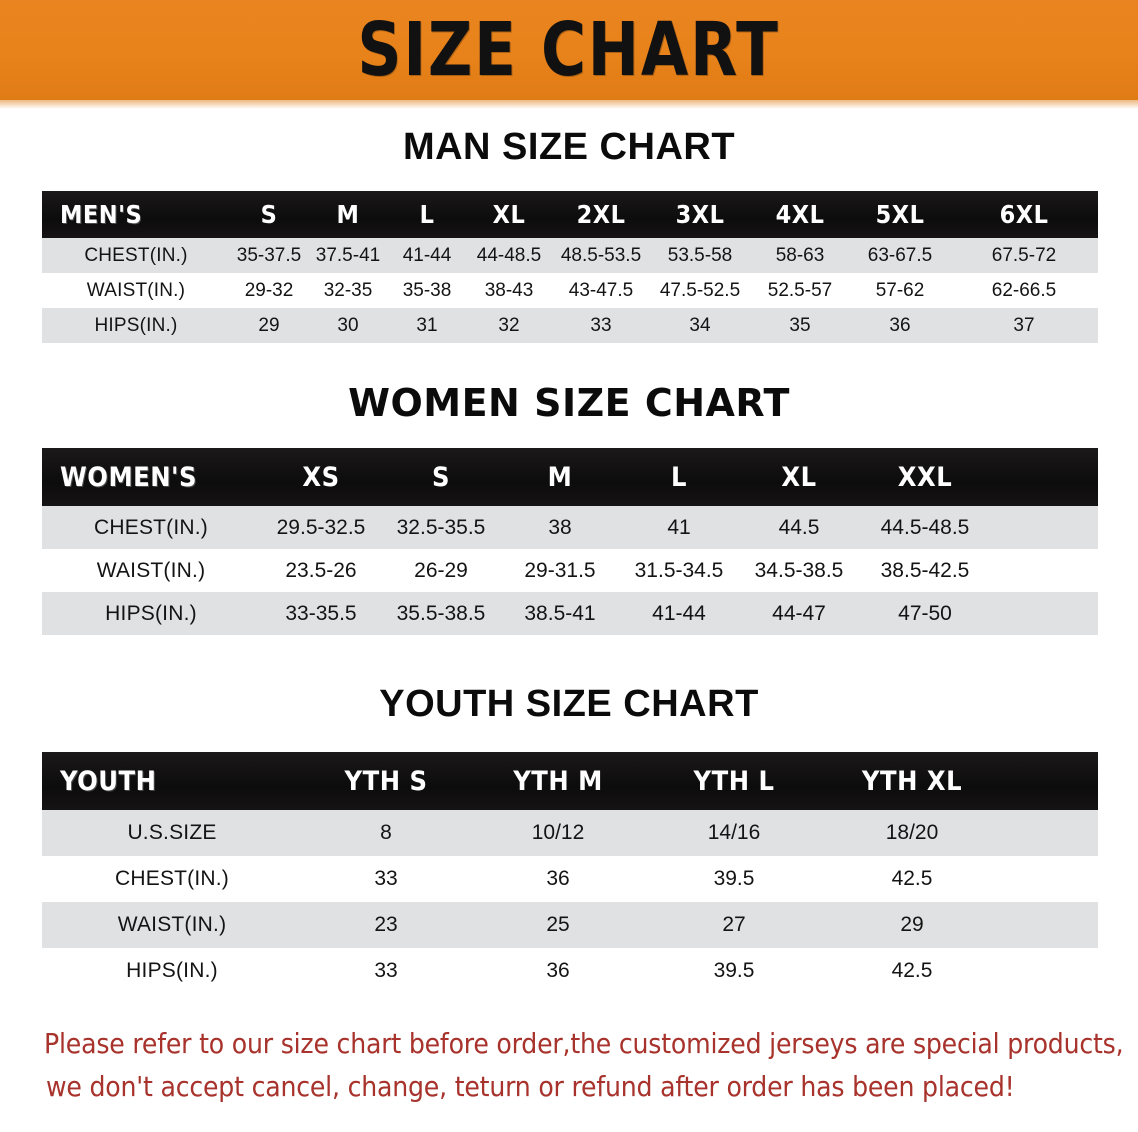  I want to click on women-col-xl: XL, so click(799, 477).